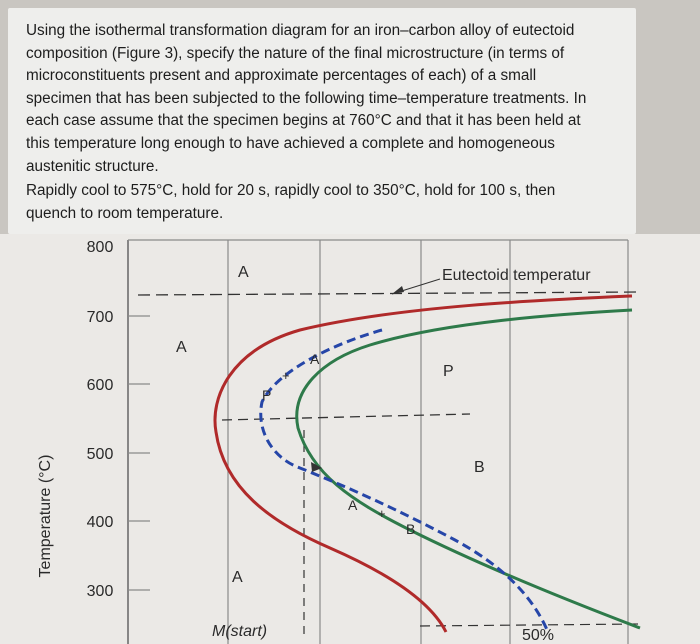  What do you see at coordinates (125, 213) in the screenshot?
I see `treatment-line: quench to room temperature.` at bounding box center [125, 213].